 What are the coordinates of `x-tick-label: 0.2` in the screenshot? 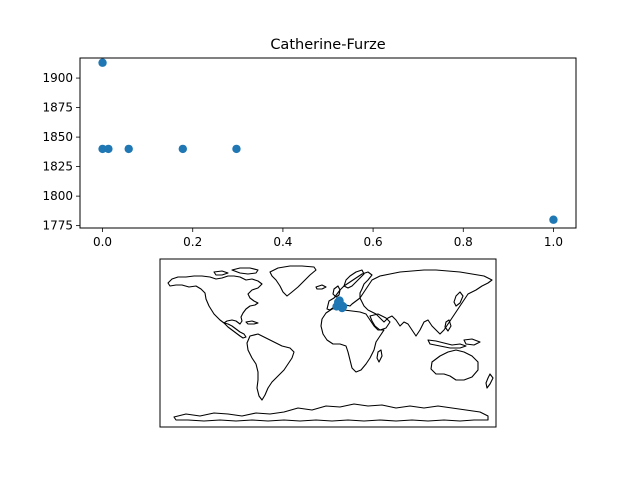 It's located at (192, 242).